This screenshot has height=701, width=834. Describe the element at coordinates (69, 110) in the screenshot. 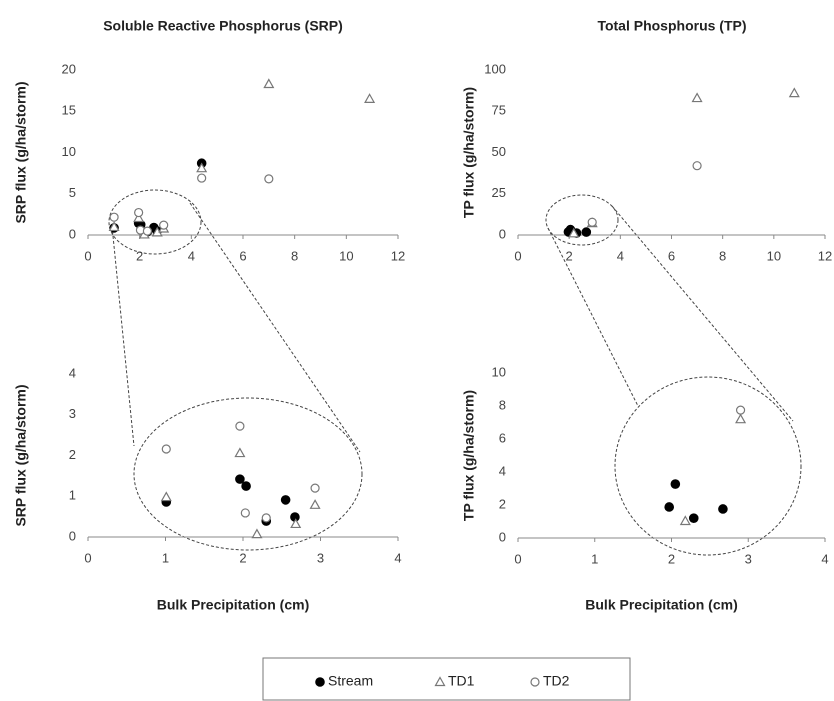

I see `y-tick-label: 15` at that location.